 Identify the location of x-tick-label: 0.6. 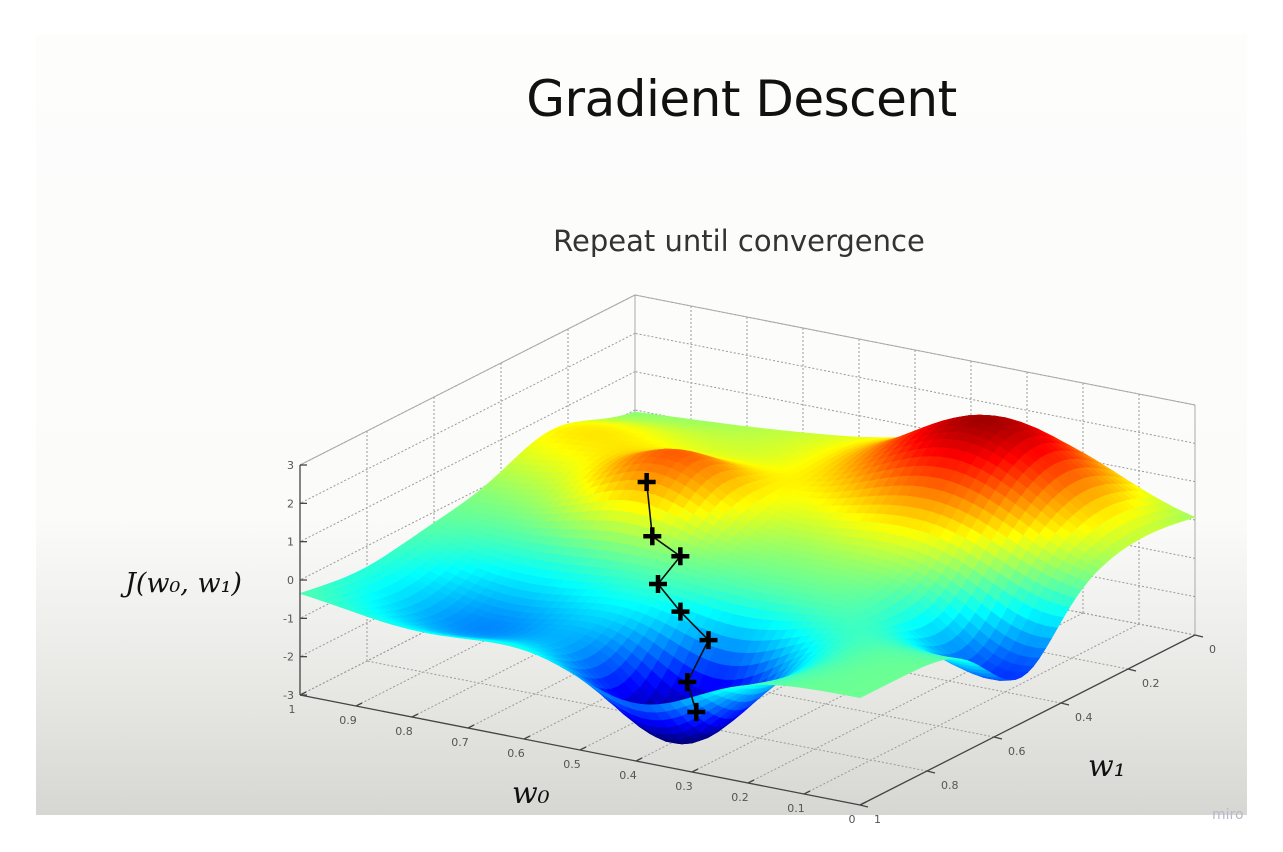
(516, 753).